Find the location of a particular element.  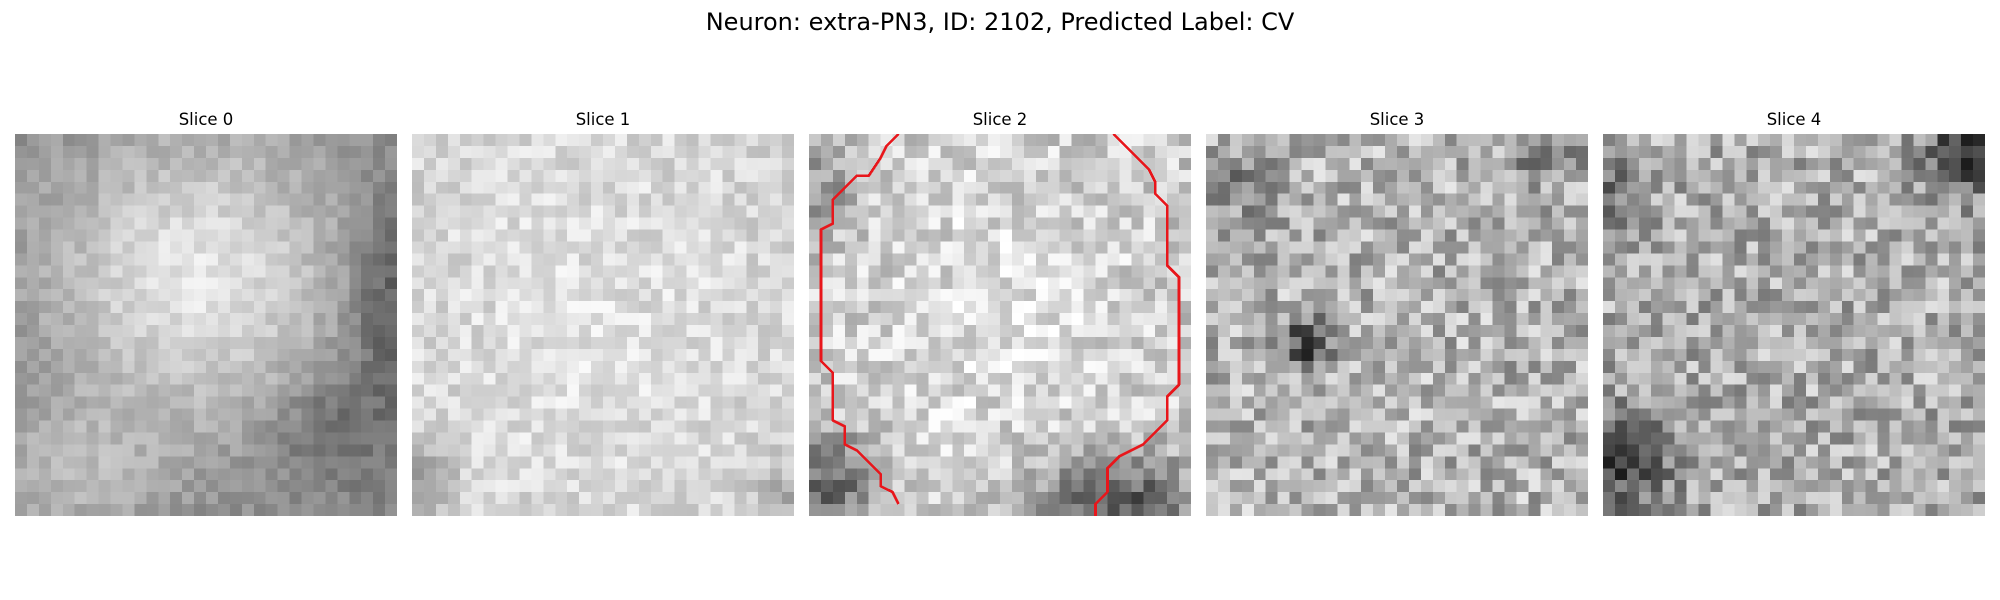

contour-right is located at coordinates (1137, 325).